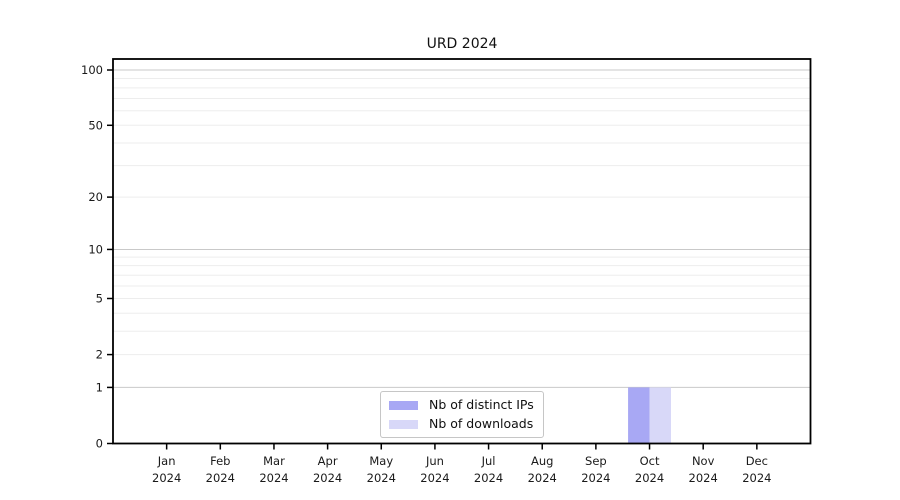 The width and height of the screenshot is (900, 500). What do you see at coordinates (462, 414) in the screenshot?
I see `legend: Nb of distinct IPs Nb of downloads` at bounding box center [462, 414].